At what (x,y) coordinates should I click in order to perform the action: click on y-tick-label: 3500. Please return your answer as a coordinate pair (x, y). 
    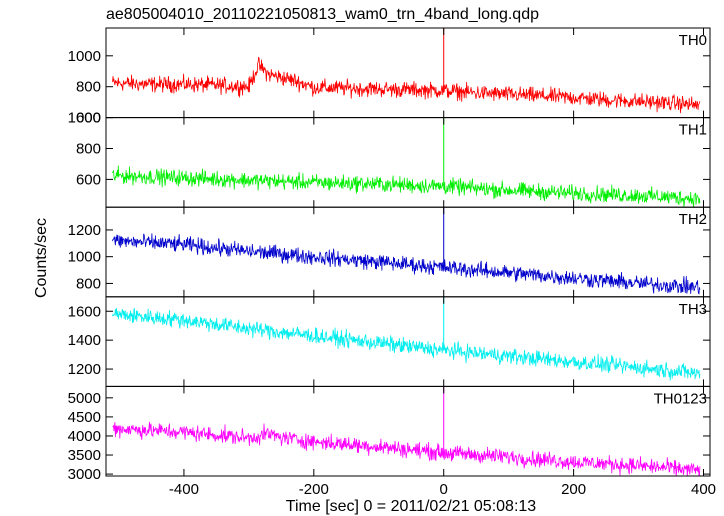
    Looking at the image, I should click on (84, 455).